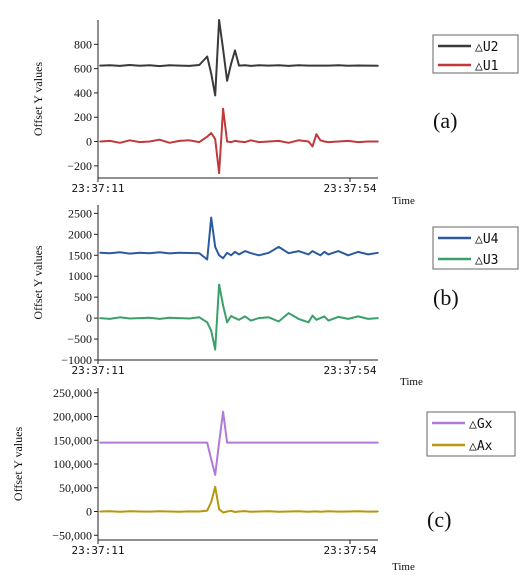  I want to click on y-tick-label: 1500, so click(80, 255).